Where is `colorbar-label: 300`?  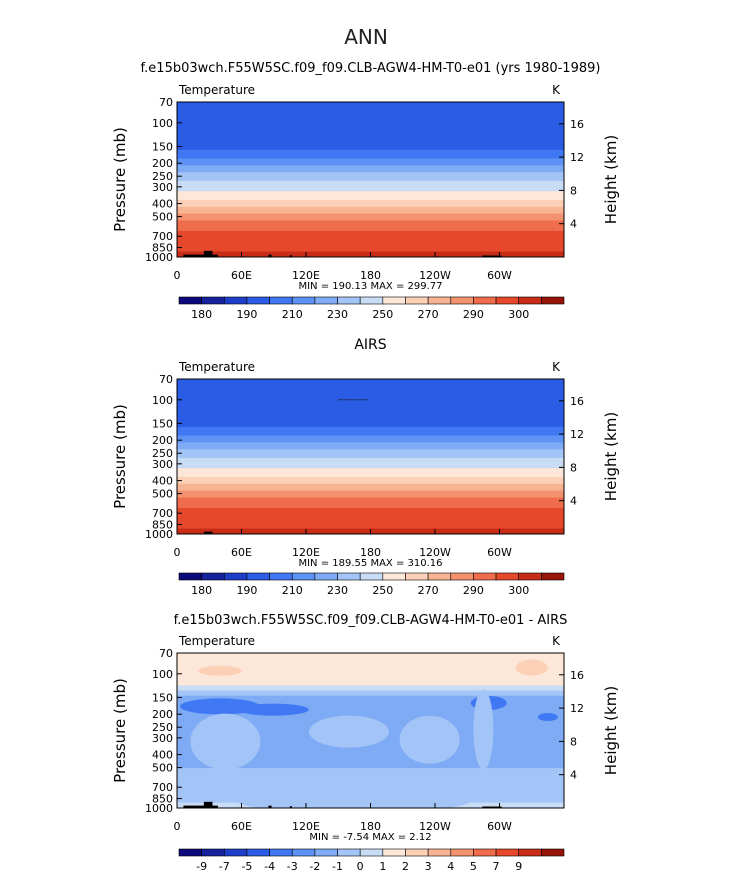
colorbar-label: 300 is located at coordinates (518, 314).